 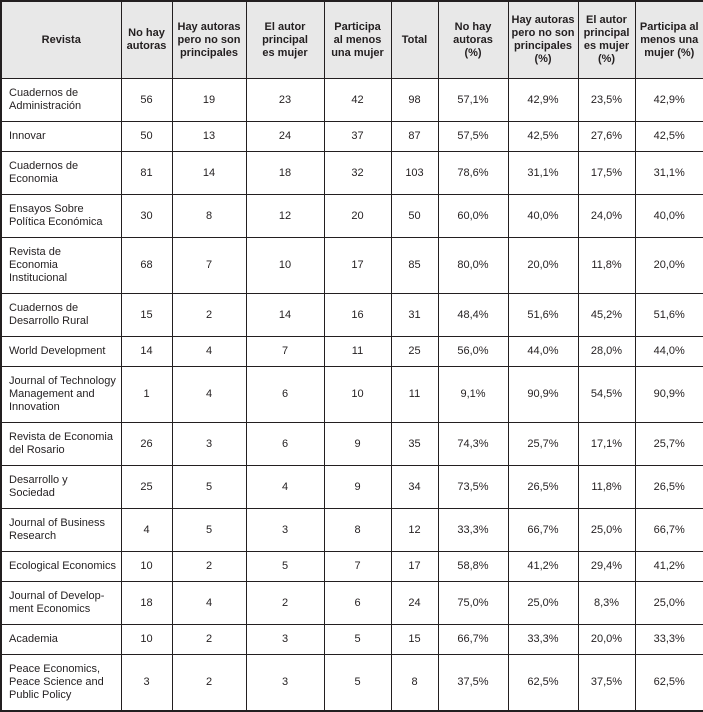 I want to click on value-cell: 78,6%, so click(x=473, y=173).